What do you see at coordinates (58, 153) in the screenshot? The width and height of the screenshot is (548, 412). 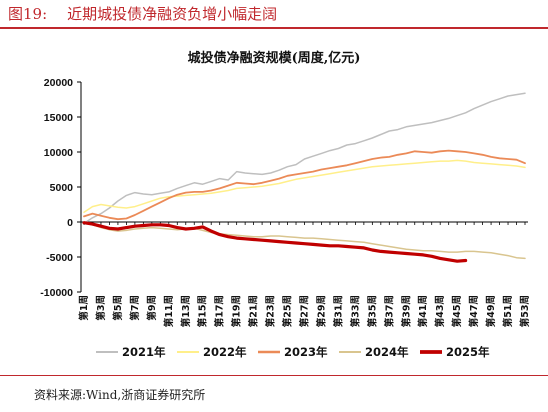 I see `y-tick-label: 10000` at bounding box center [58, 153].